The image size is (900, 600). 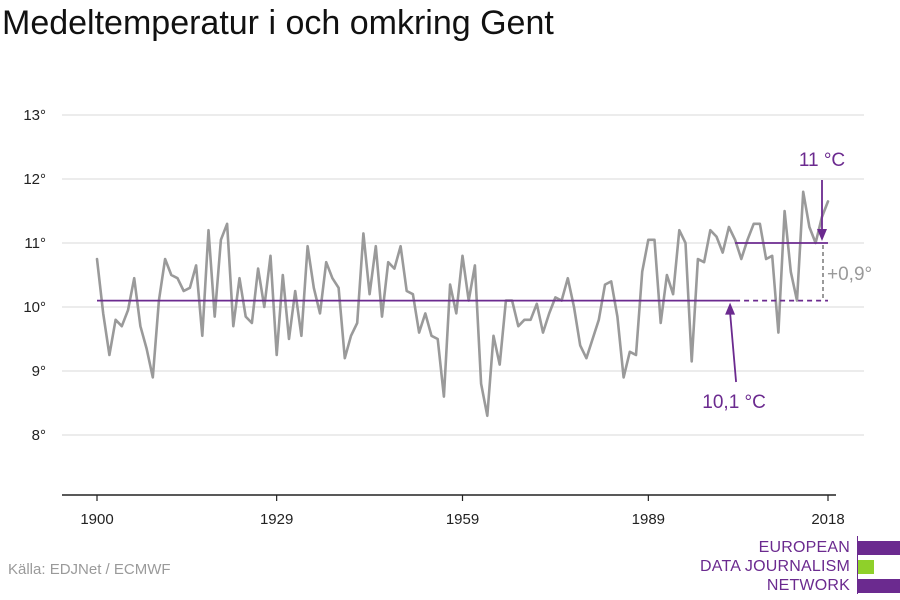 I want to click on logo-line-1: EUROPEAN, so click(x=804, y=547).